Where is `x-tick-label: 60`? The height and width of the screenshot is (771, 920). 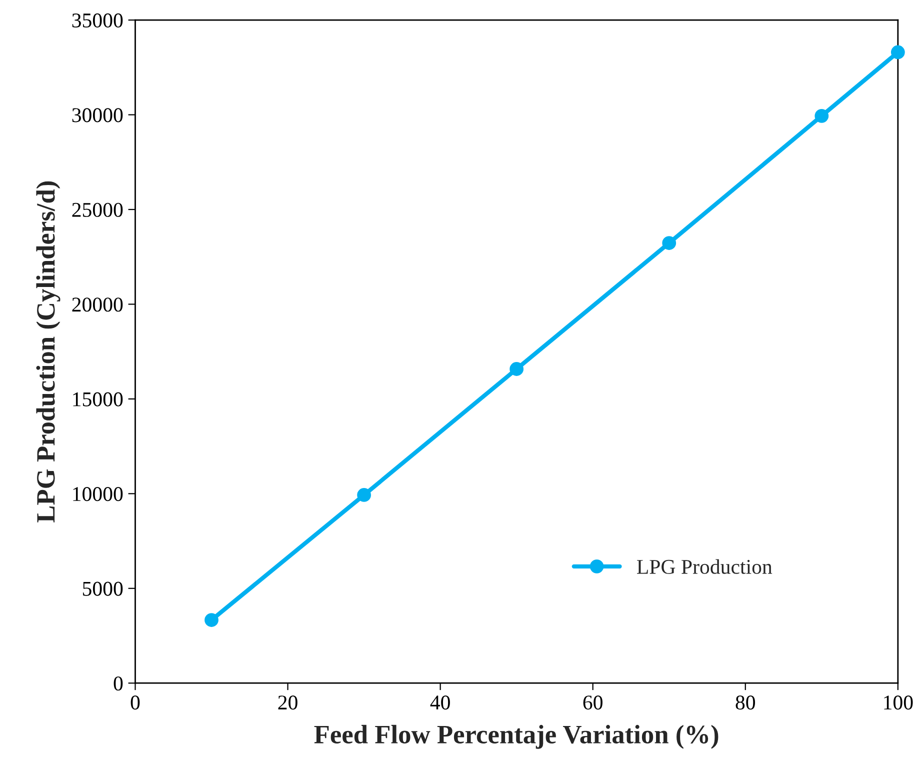
x-tick-label: 60 is located at coordinates (592, 703).